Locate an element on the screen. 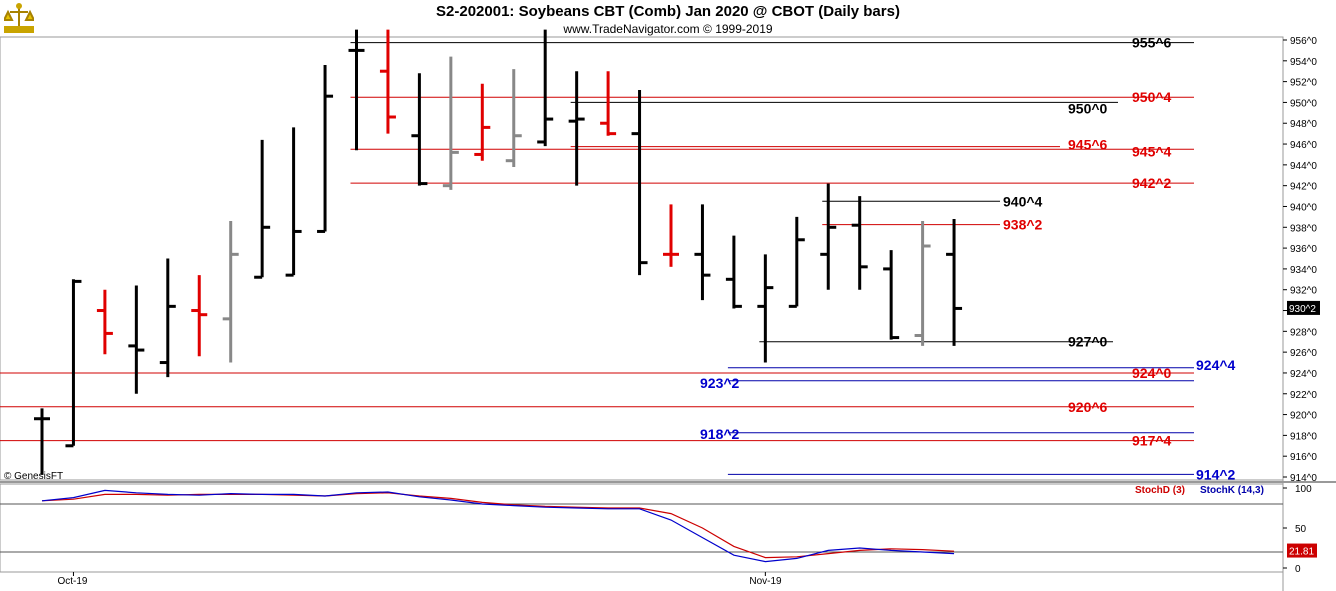  level-label-950^0: 950^0 is located at coordinates (1088, 108).